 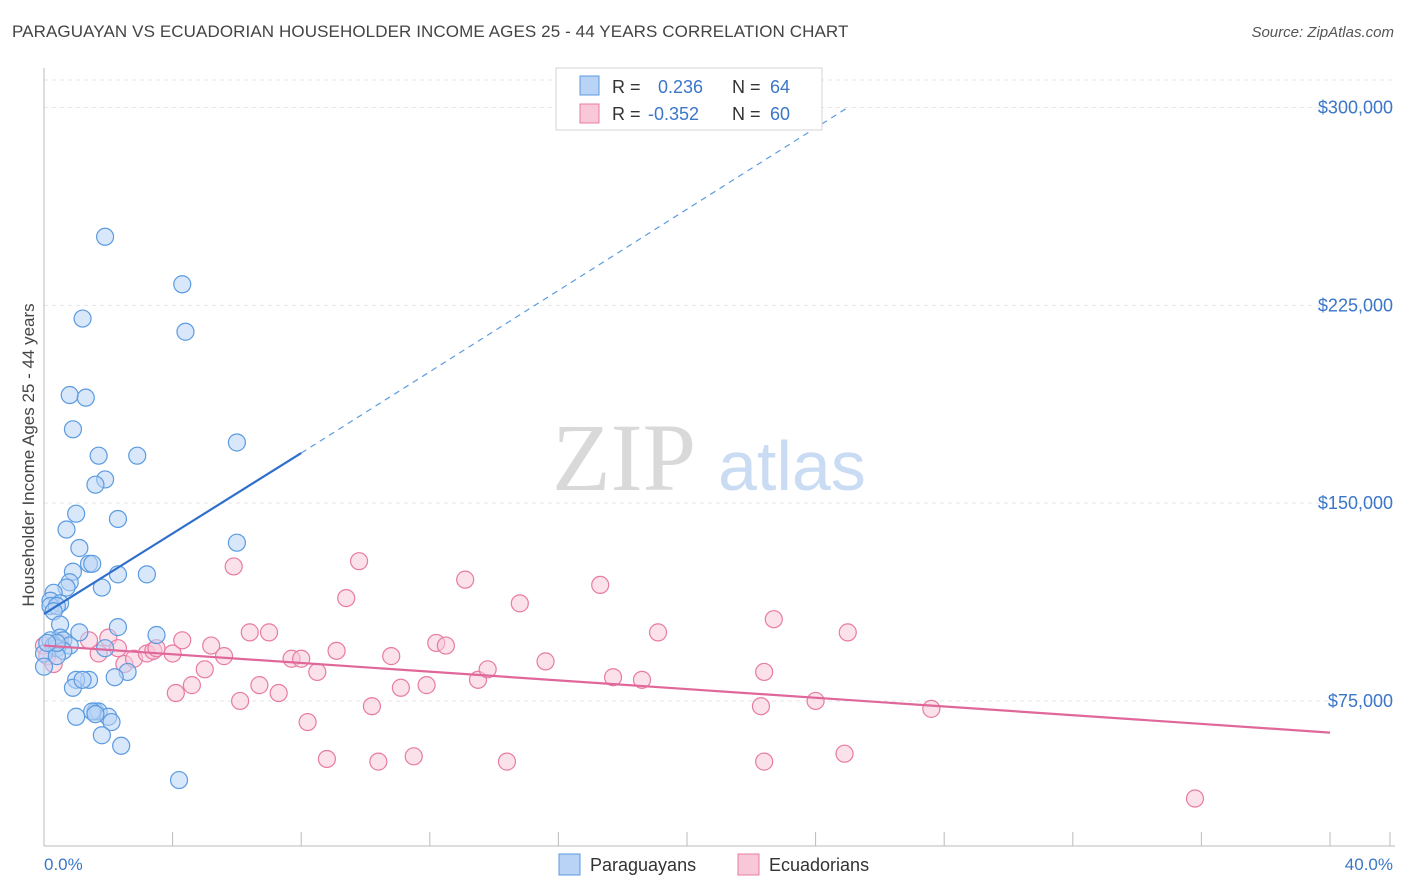 What do you see at coordinates (1355, 503) in the screenshot?
I see `y-tick-label: $150,000` at bounding box center [1355, 503].